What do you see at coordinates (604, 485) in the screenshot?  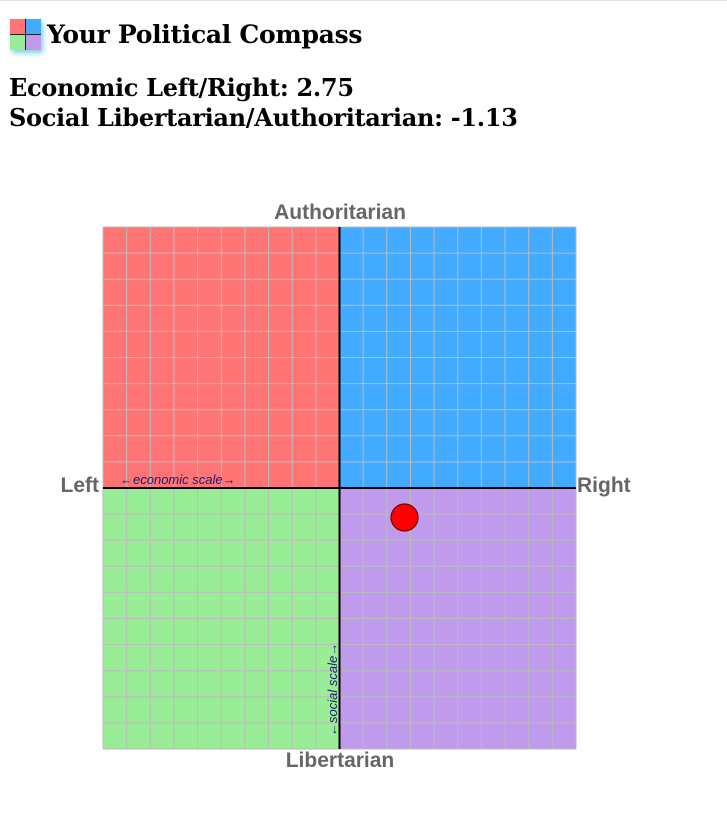 I see `label-right: Right` at bounding box center [604, 485].